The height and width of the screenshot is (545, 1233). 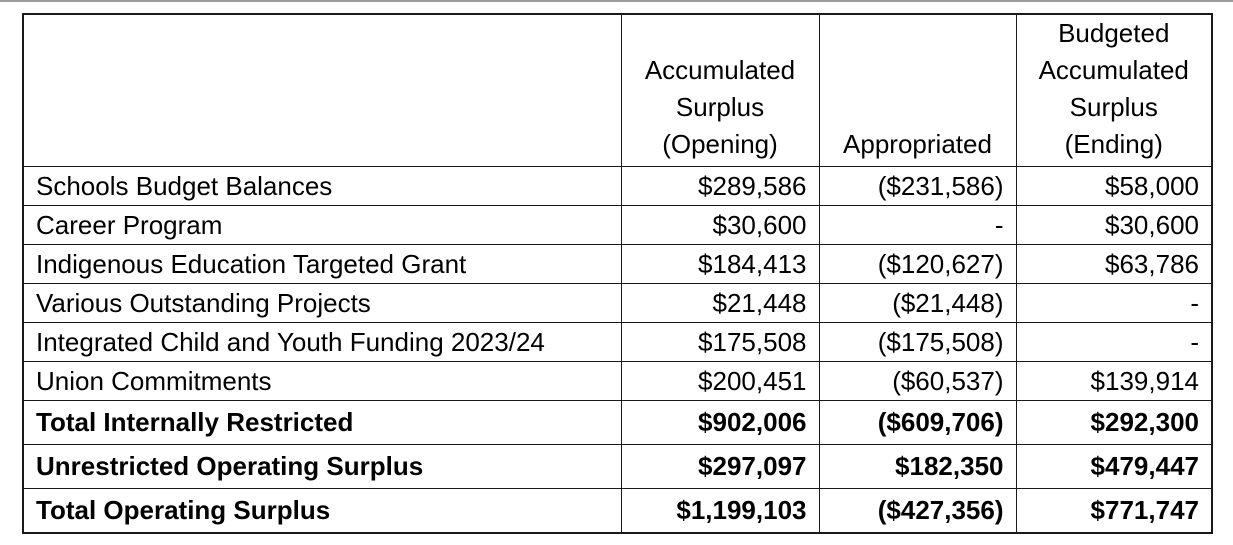 What do you see at coordinates (616, 1) in the screenshot?
I see `page-top-rule` at bounding box center [616, 1].